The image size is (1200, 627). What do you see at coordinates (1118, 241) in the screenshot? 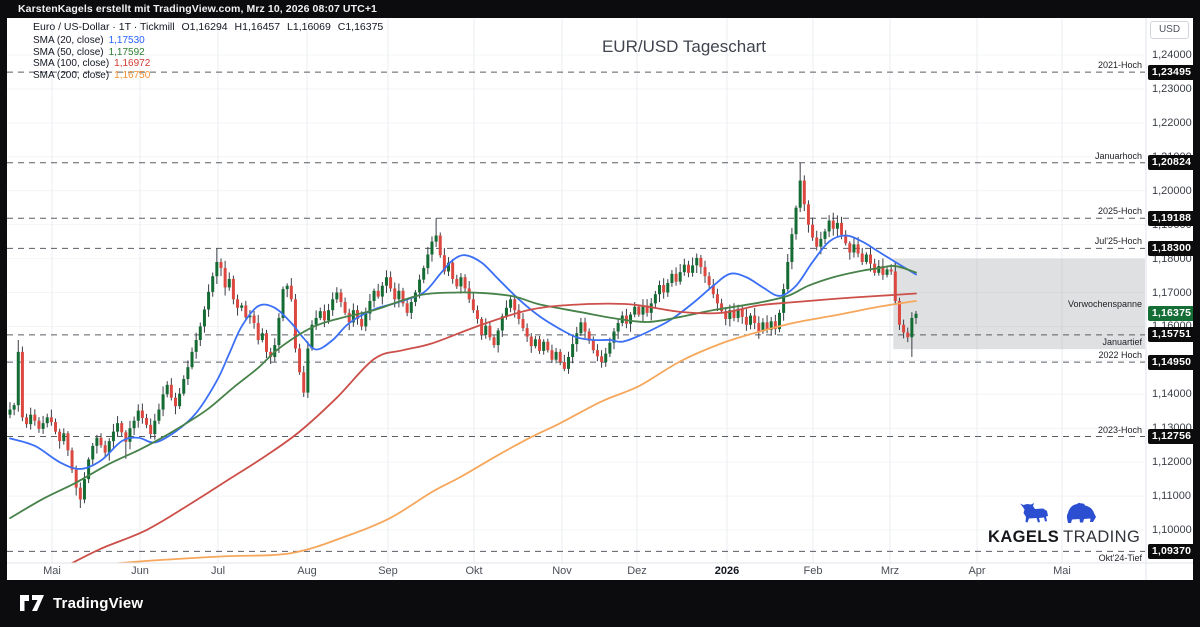
I see `level-label: Jul'25-Hoch` at bounding box center [1118, 241].